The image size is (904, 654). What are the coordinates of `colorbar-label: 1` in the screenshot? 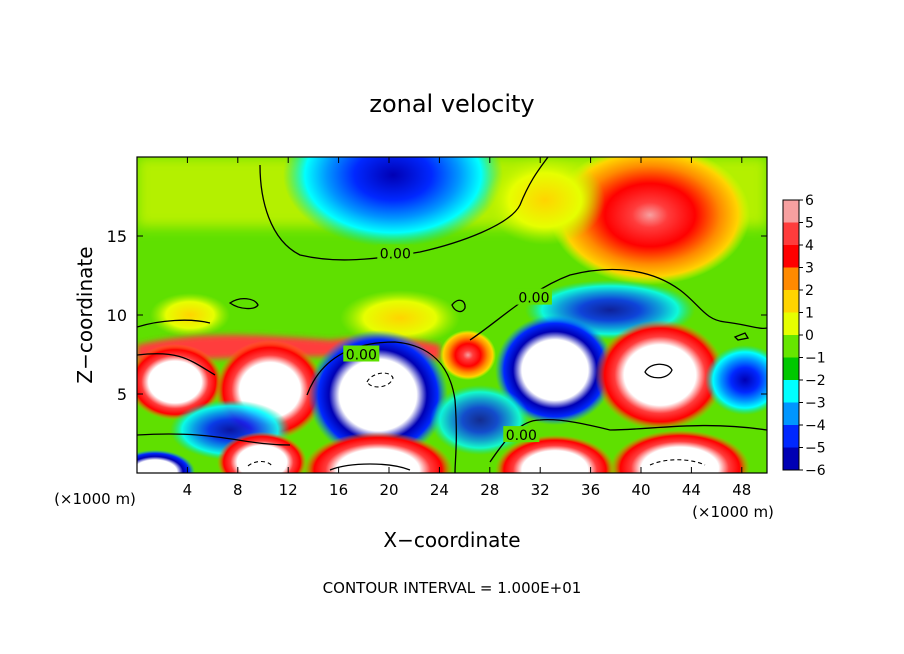 It's located at (809, 314).